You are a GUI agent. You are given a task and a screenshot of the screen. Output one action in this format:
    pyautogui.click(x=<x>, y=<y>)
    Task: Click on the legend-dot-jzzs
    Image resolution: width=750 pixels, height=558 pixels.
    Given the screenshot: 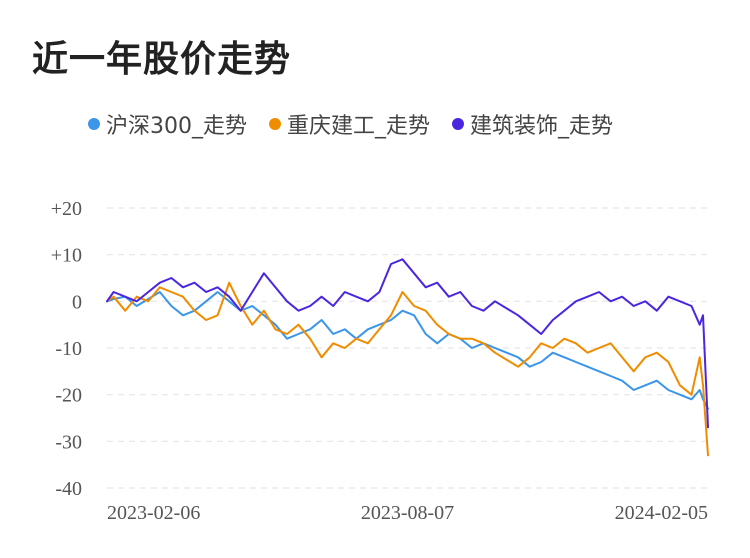 What is the action you would take?
    pyautogui.click(x=458, y=124)
    